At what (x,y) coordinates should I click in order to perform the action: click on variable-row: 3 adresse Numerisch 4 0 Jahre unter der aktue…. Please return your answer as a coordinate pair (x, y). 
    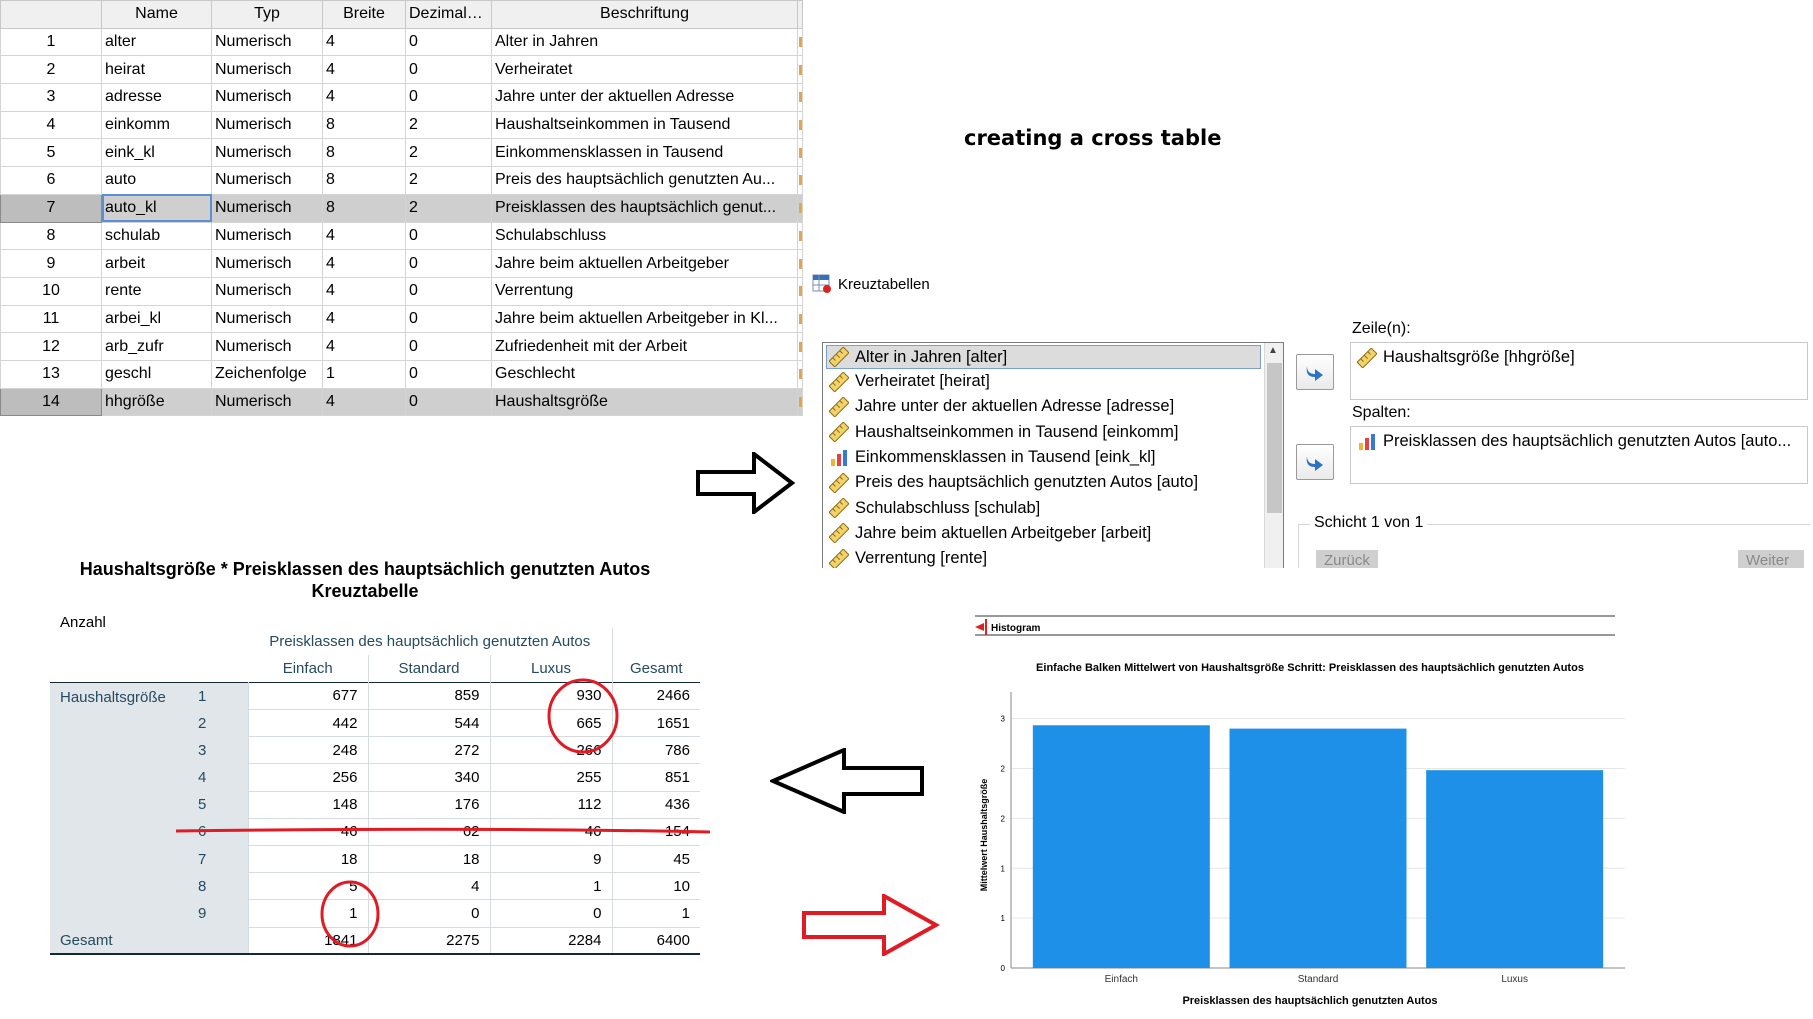
    Looking at the image, I should click on (401, 97).